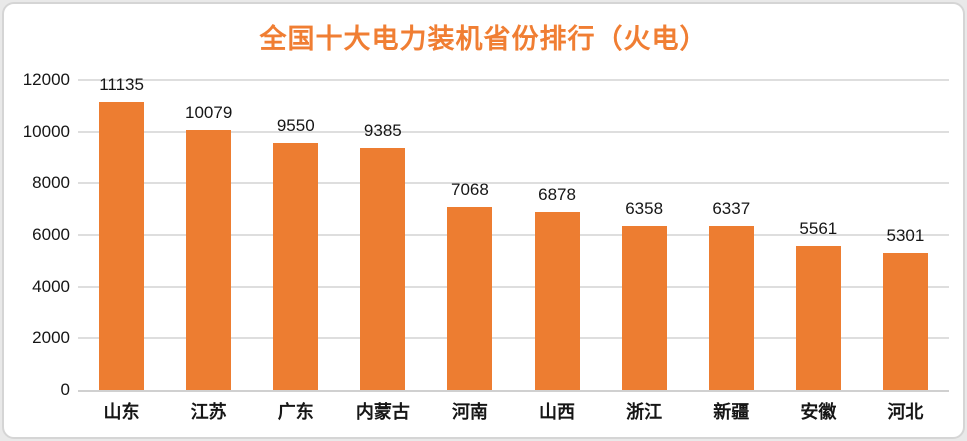 The height and width of the screenshot is (441, 967). Describe the element at coordinates (295, 412) in the screenshot. I see `x-category-label: 广东` at that location.